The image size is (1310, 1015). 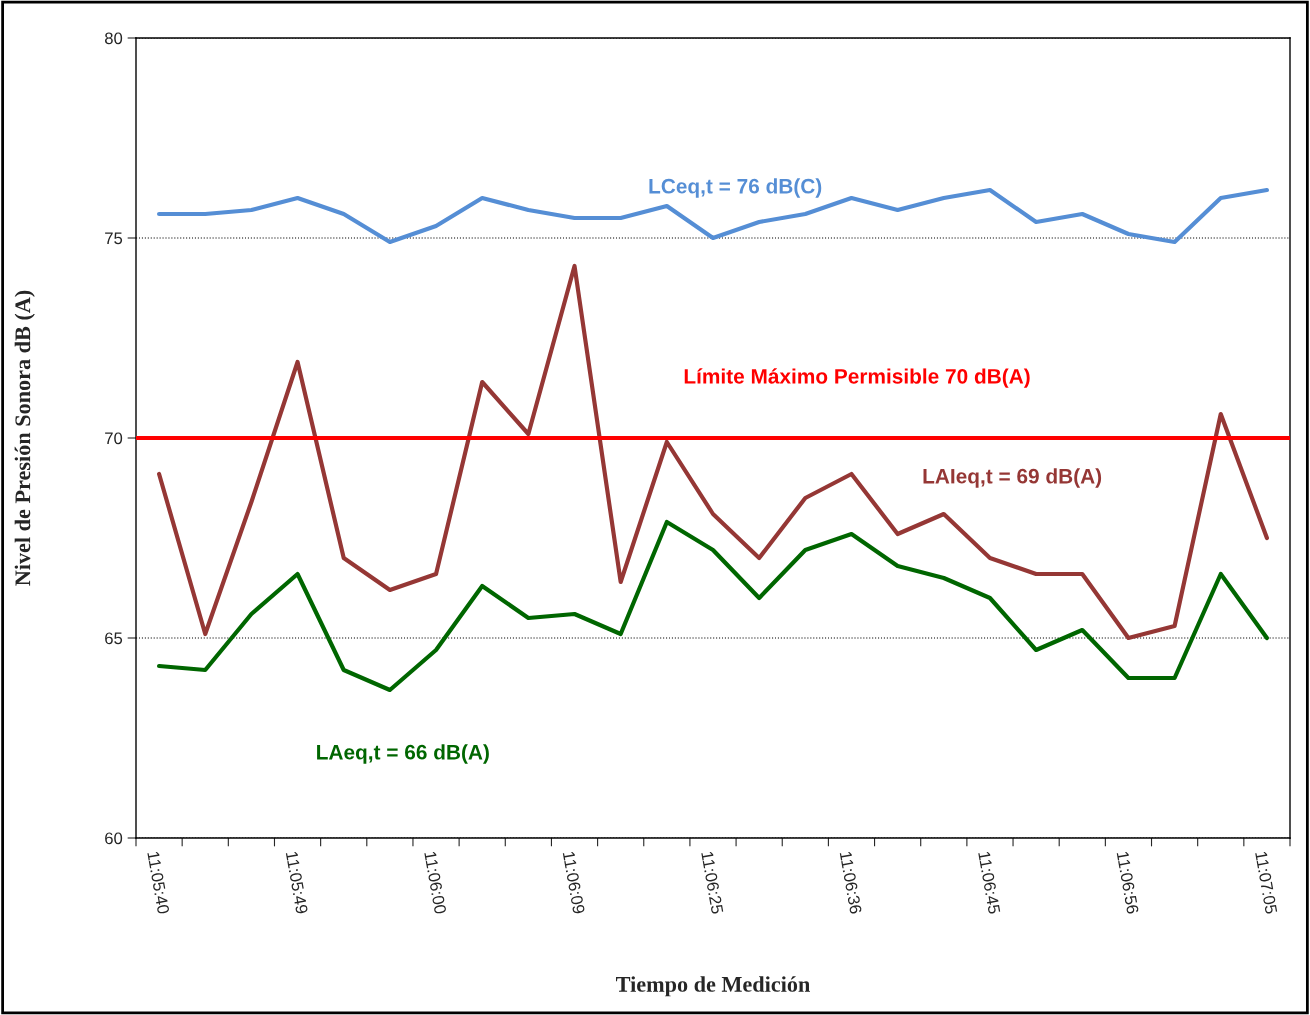 What do you see at coordinates (573, 883) in the screenshot?
I see `x-tick-label: 11:06:09` at bounding box center [573, 883].